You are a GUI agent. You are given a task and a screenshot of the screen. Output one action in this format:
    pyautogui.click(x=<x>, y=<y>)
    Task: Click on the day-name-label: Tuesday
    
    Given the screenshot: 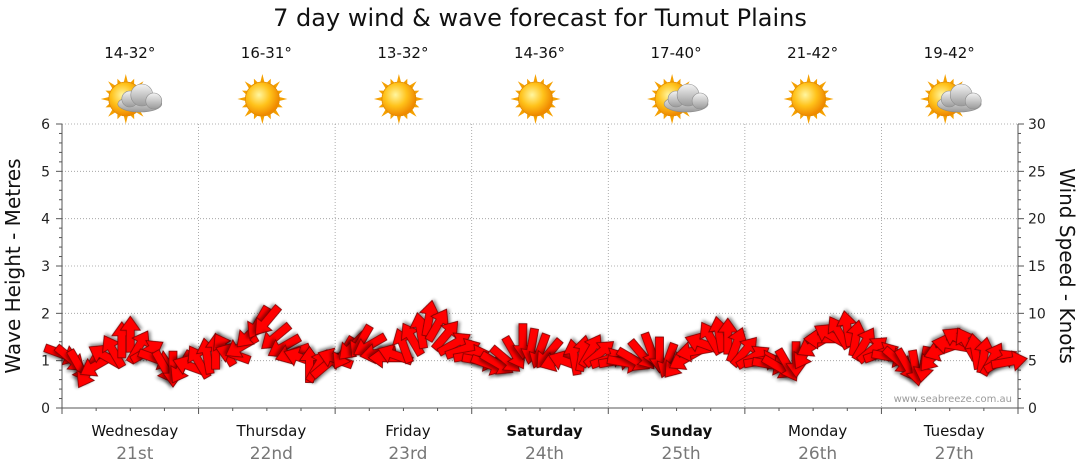 What is the action you would take?
    pyautogui.click(x=954, y=431)
    